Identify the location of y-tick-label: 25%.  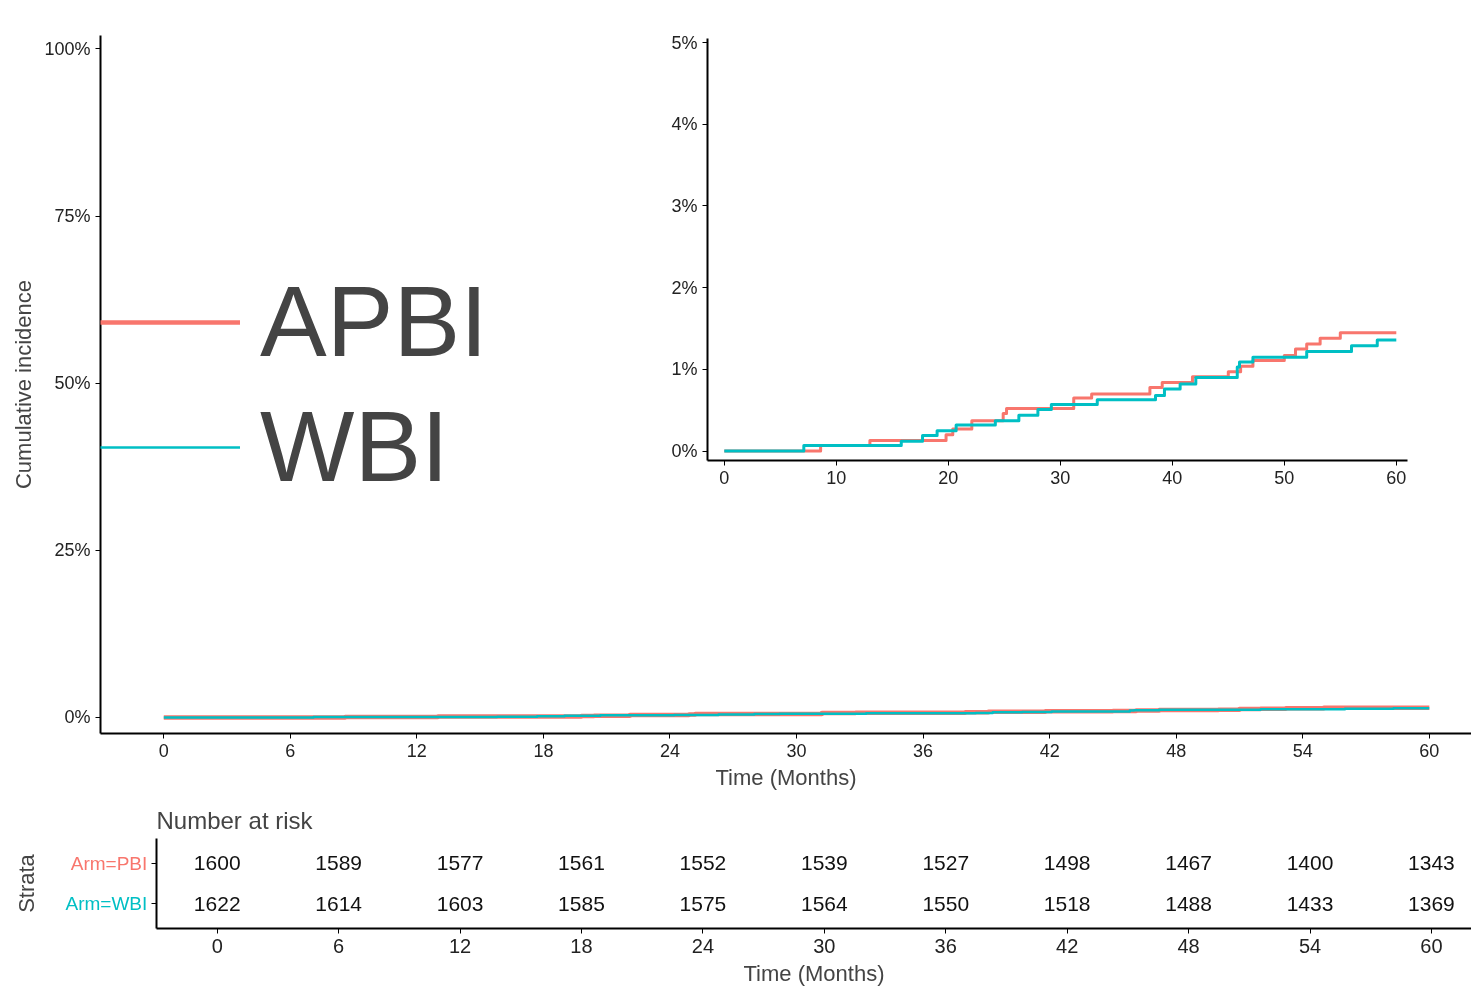
(72, 550).